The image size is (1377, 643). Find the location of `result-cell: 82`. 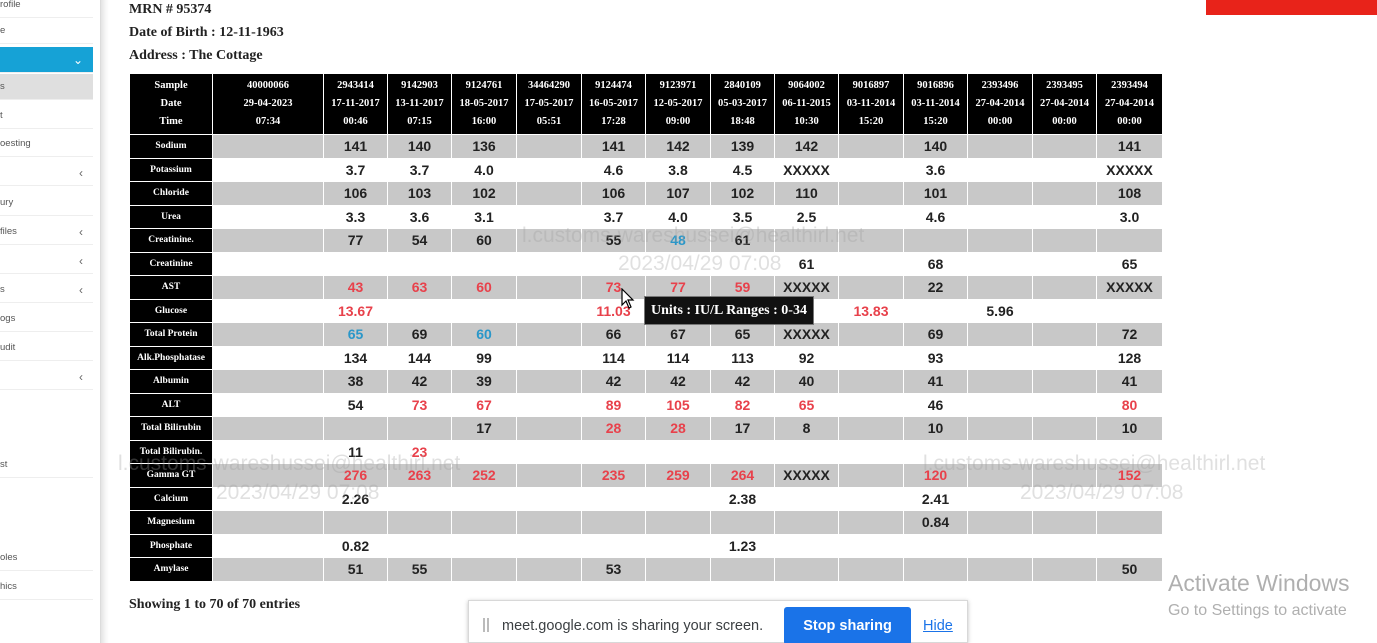

result-cell: 82 is located at coordinates (742, 404).